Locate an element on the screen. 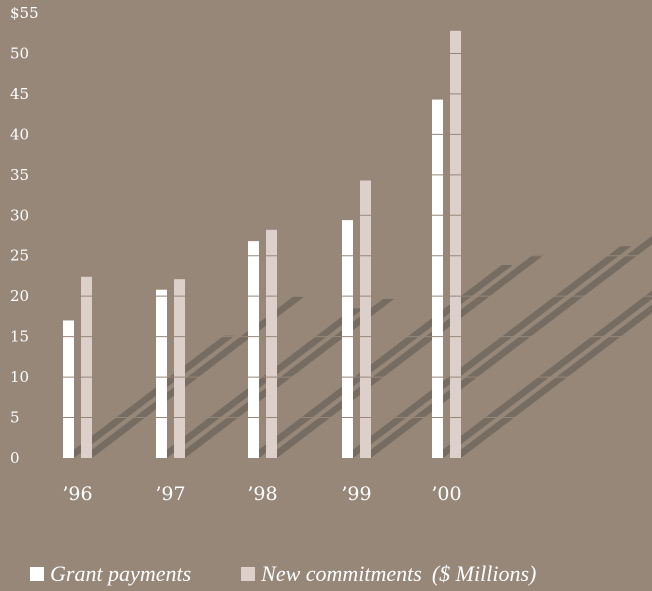 Image resolution: width=652 pixels, height=591 pixels. y-axis-ticks: 0 5 10 15 20 25 30 35 40 45 50 $55 is located at coordinates (24, 235).